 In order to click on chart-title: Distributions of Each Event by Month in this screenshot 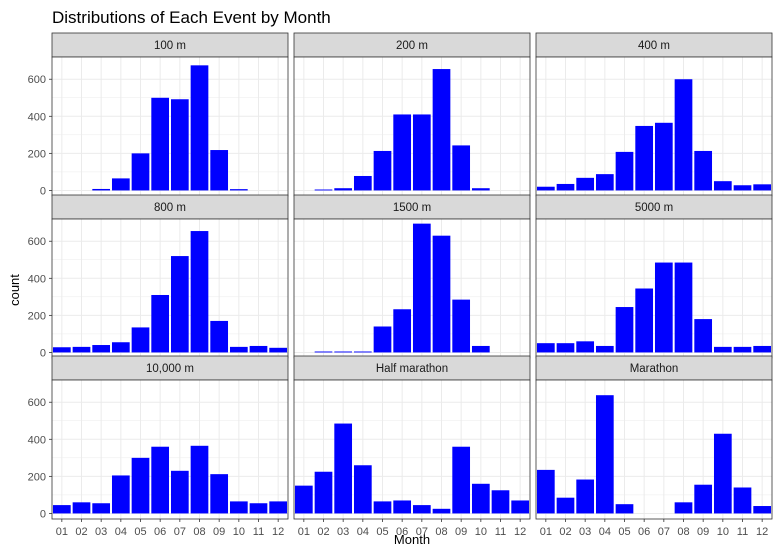, I will do `click(191, 17)`.